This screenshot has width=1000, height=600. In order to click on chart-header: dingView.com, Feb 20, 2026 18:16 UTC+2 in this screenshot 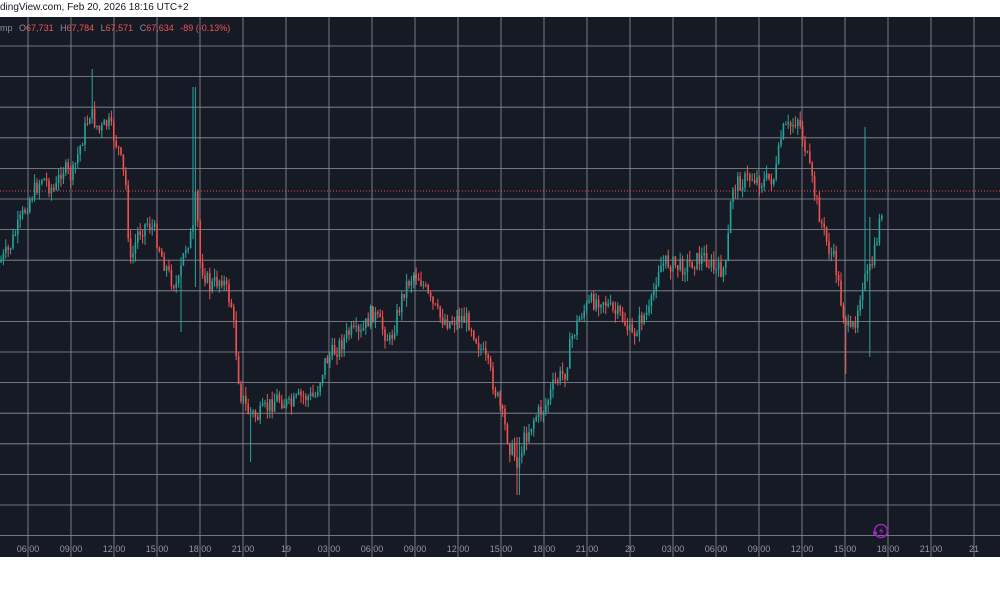, I will do `click(500, 8)`.